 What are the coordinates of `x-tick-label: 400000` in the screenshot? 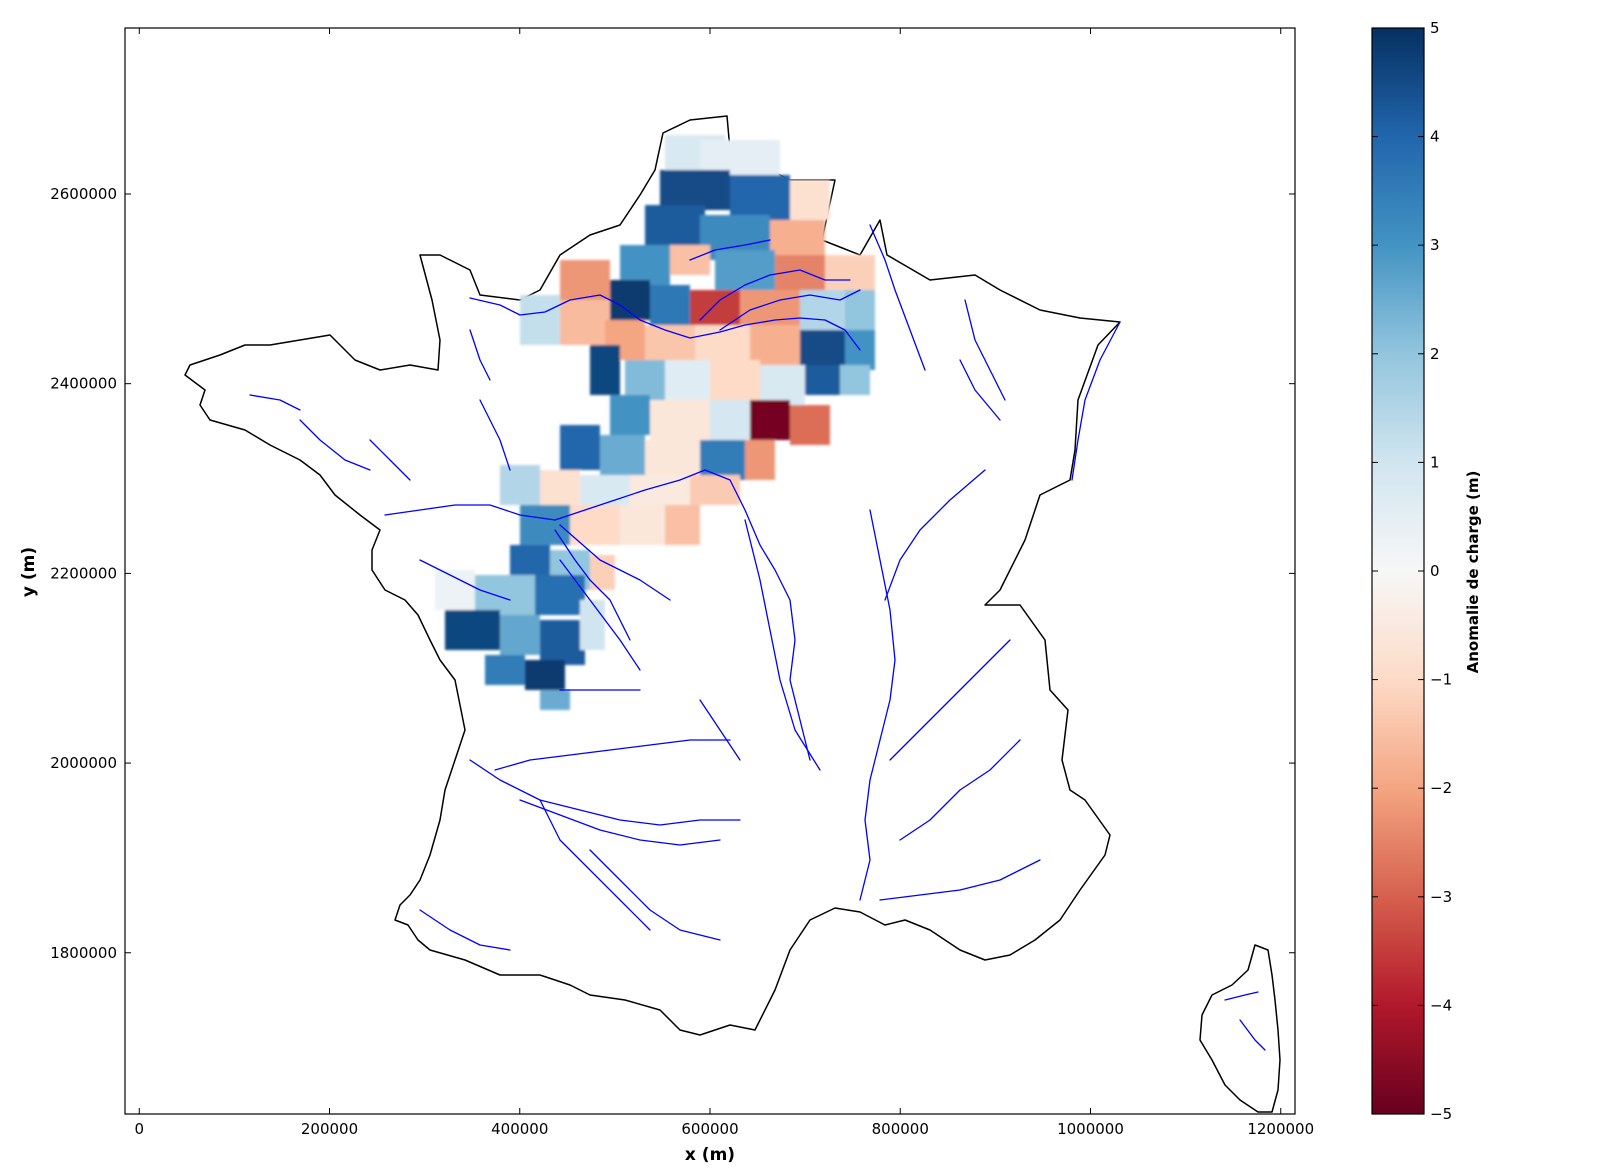 It's located at (519, 1129).